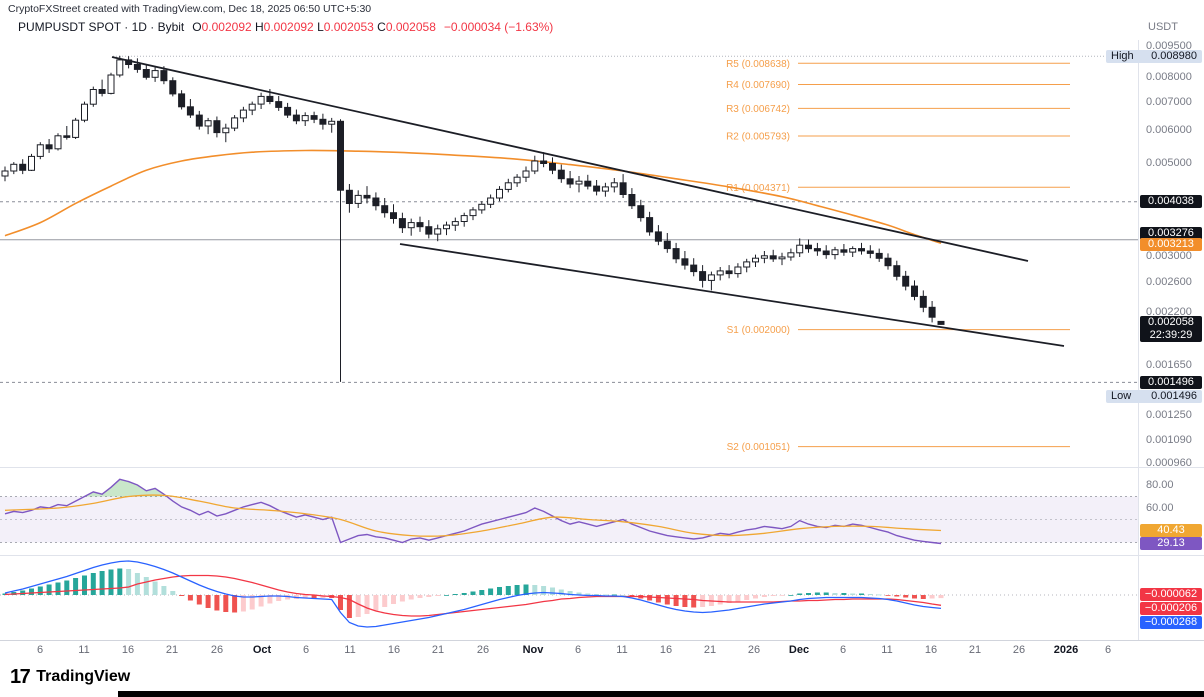 The width and height of the screenshot is (1204, 697). Describe the element at coordinates (758, 64) in the screenshot. I see `svg-text: R5 (0.008638)` at that location.